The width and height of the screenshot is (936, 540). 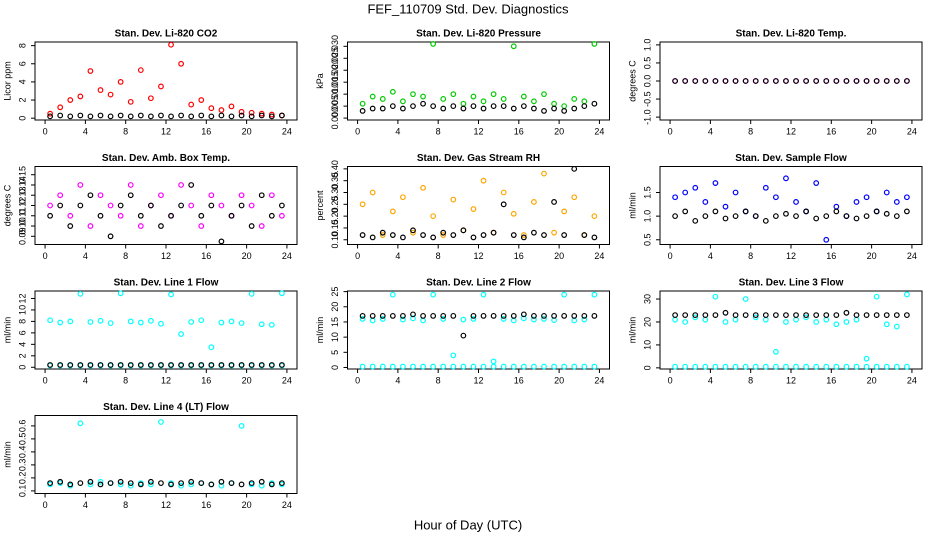 I want to click on x-tick-label: 4, so click(x=397, y=256).